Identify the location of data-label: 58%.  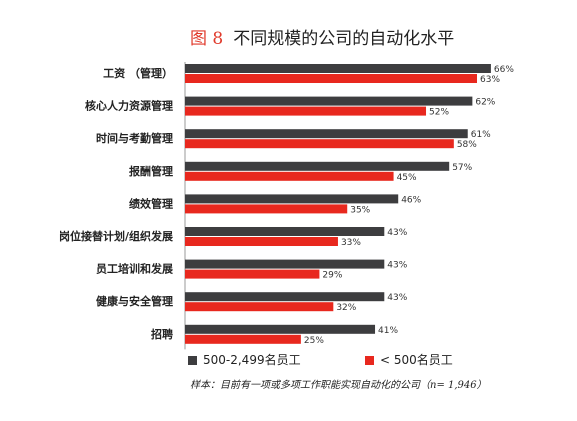
(467, 145).